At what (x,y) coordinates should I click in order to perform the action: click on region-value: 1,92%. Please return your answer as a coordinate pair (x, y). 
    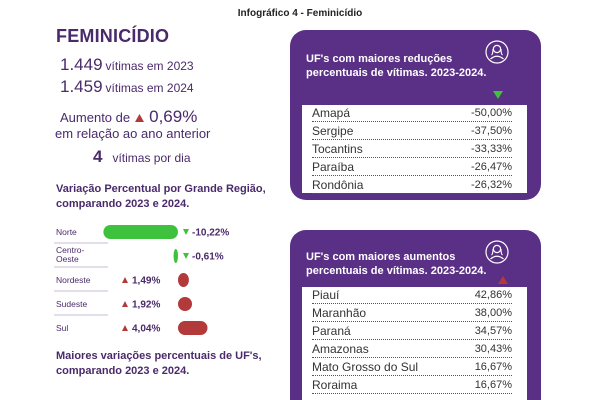
    Looking at the image, I should click on (146, 305).